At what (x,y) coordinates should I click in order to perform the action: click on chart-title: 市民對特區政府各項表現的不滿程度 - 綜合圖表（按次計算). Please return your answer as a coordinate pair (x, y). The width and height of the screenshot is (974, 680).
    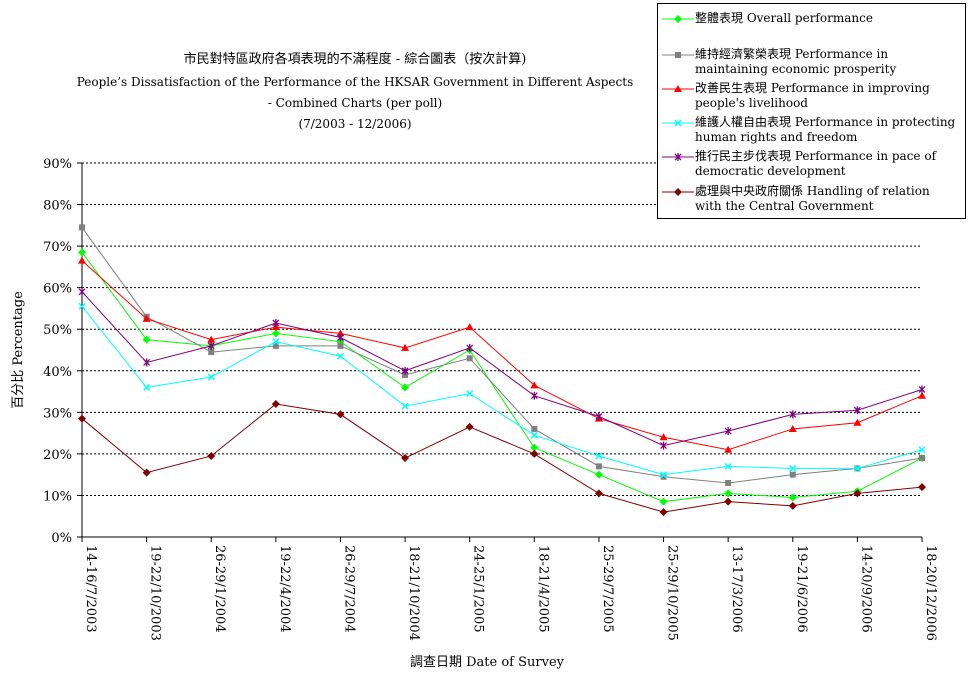
    Looking at the image, I should click on (355, 59).